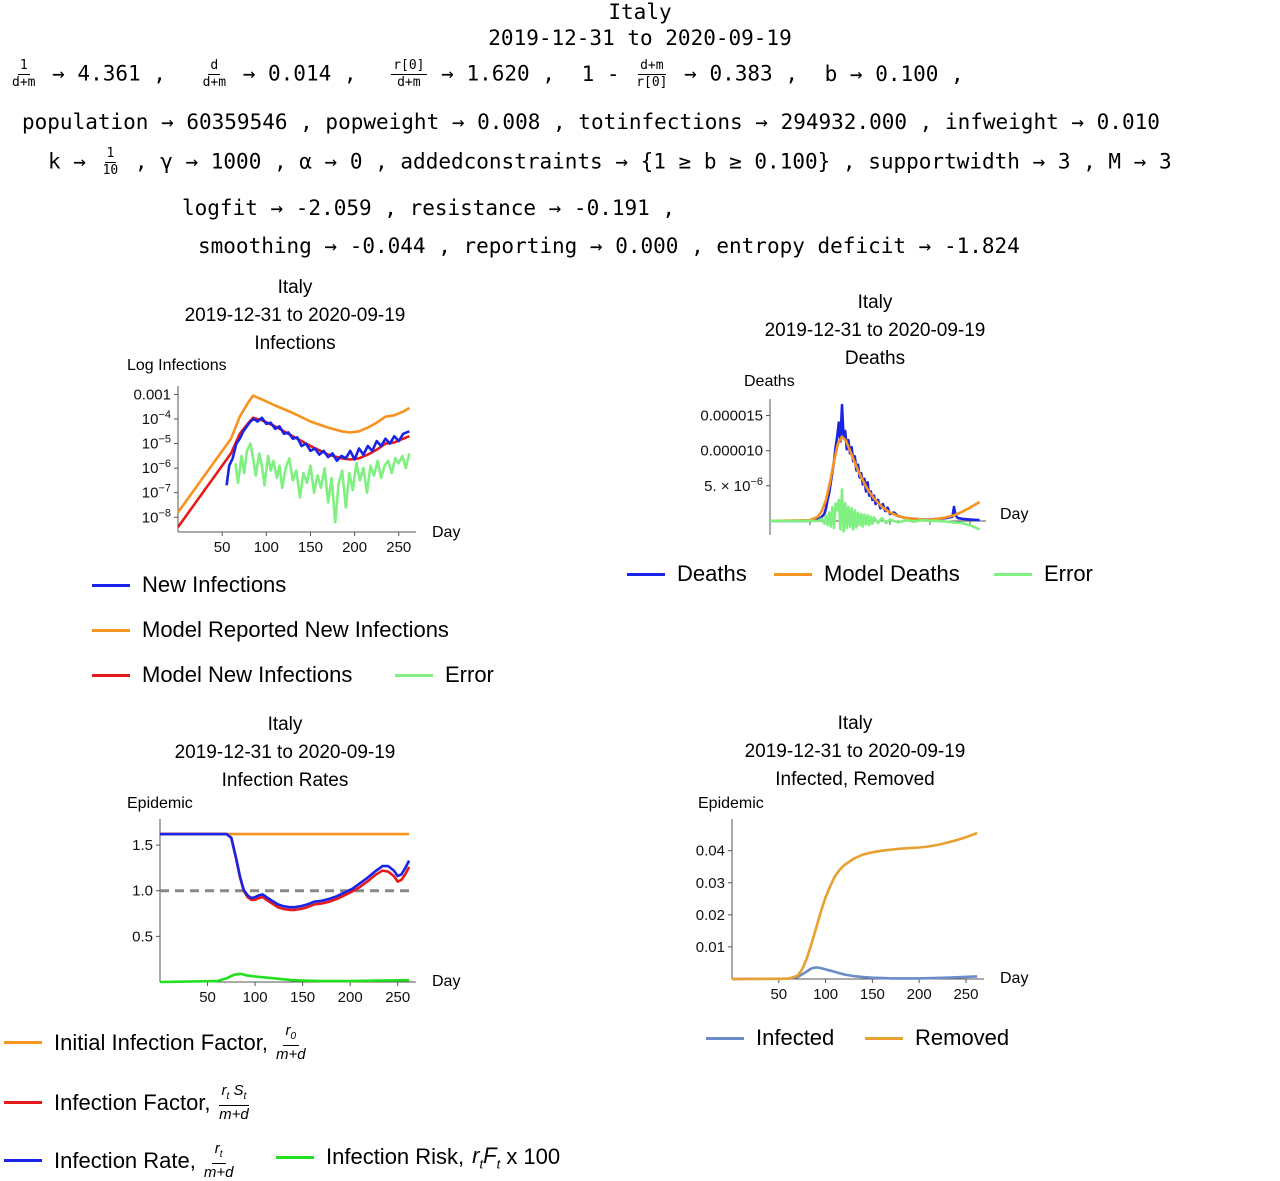 The image size is (1280, 1181). I want to click on legend-item: Infection Risk, rtFt x 100, so click(418, 1157).